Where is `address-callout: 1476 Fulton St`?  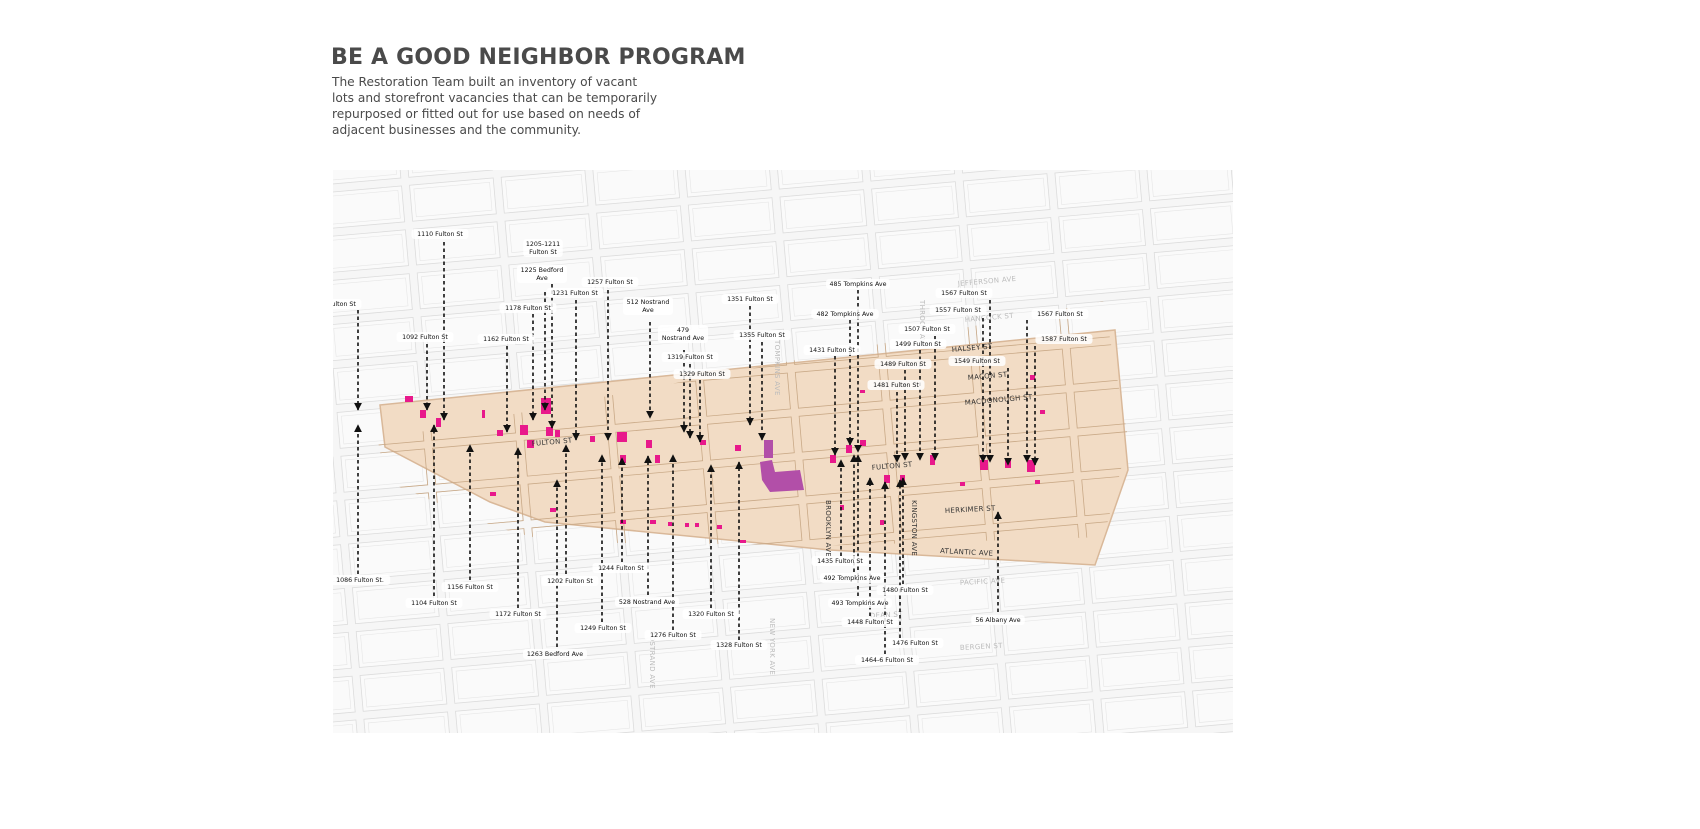
address-callout: 1476 Fulton St is located at coordinates (915, 643).